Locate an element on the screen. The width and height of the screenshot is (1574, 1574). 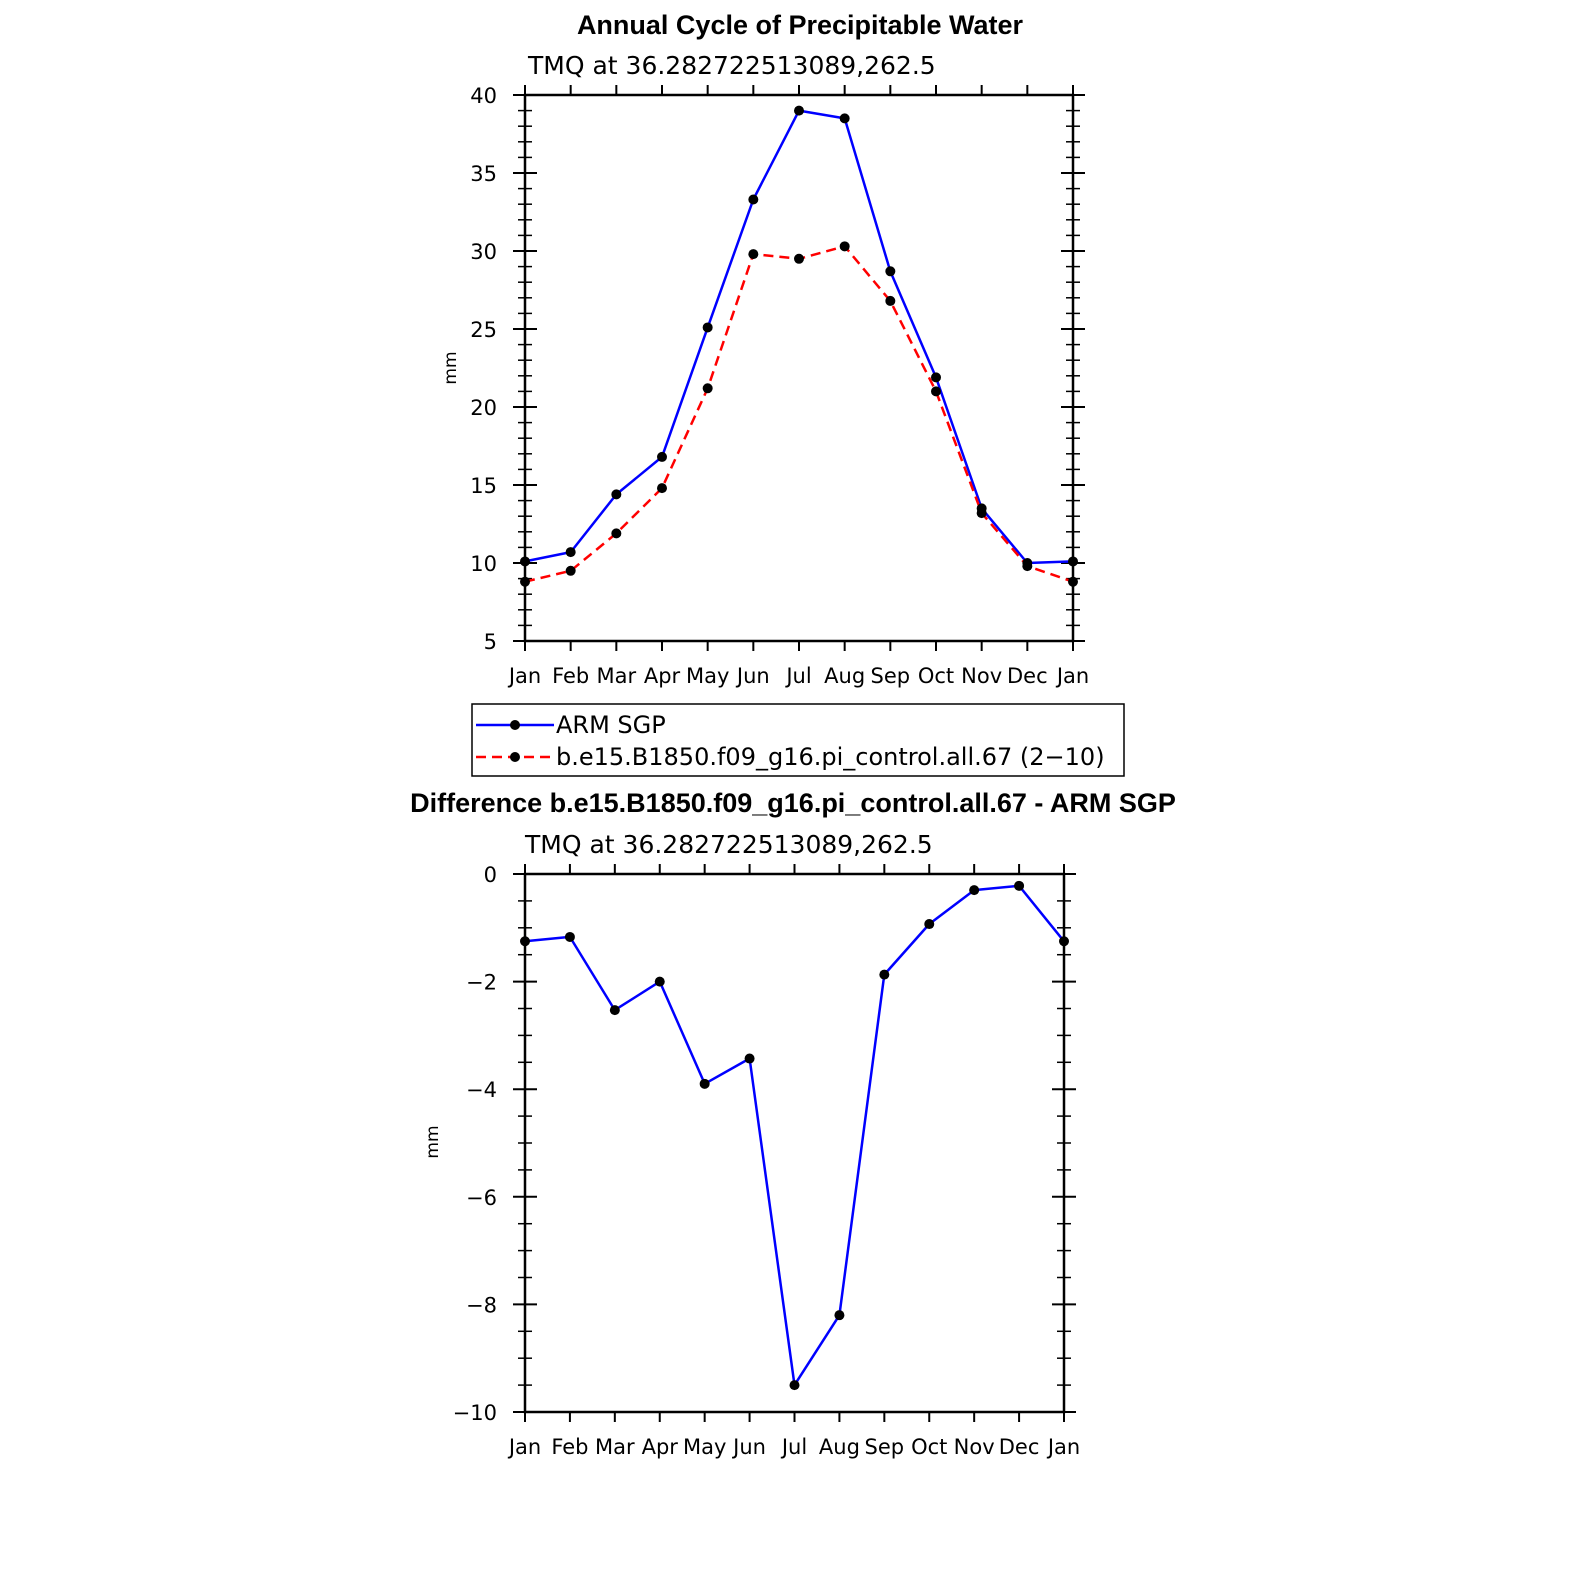
legend-box is located at coordinates (798, 740).